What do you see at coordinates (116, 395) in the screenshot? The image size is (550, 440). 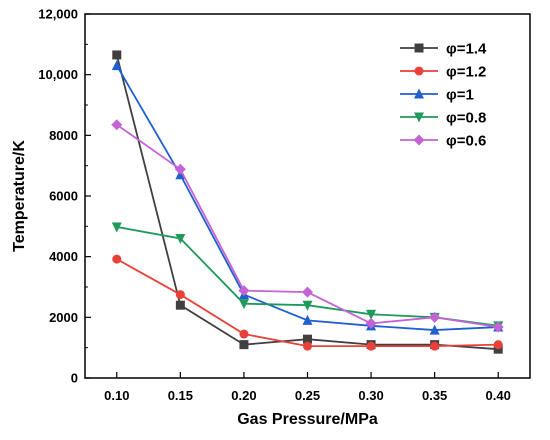 I see `x-tick-label: 0.10` at bounding box center [116, 395].